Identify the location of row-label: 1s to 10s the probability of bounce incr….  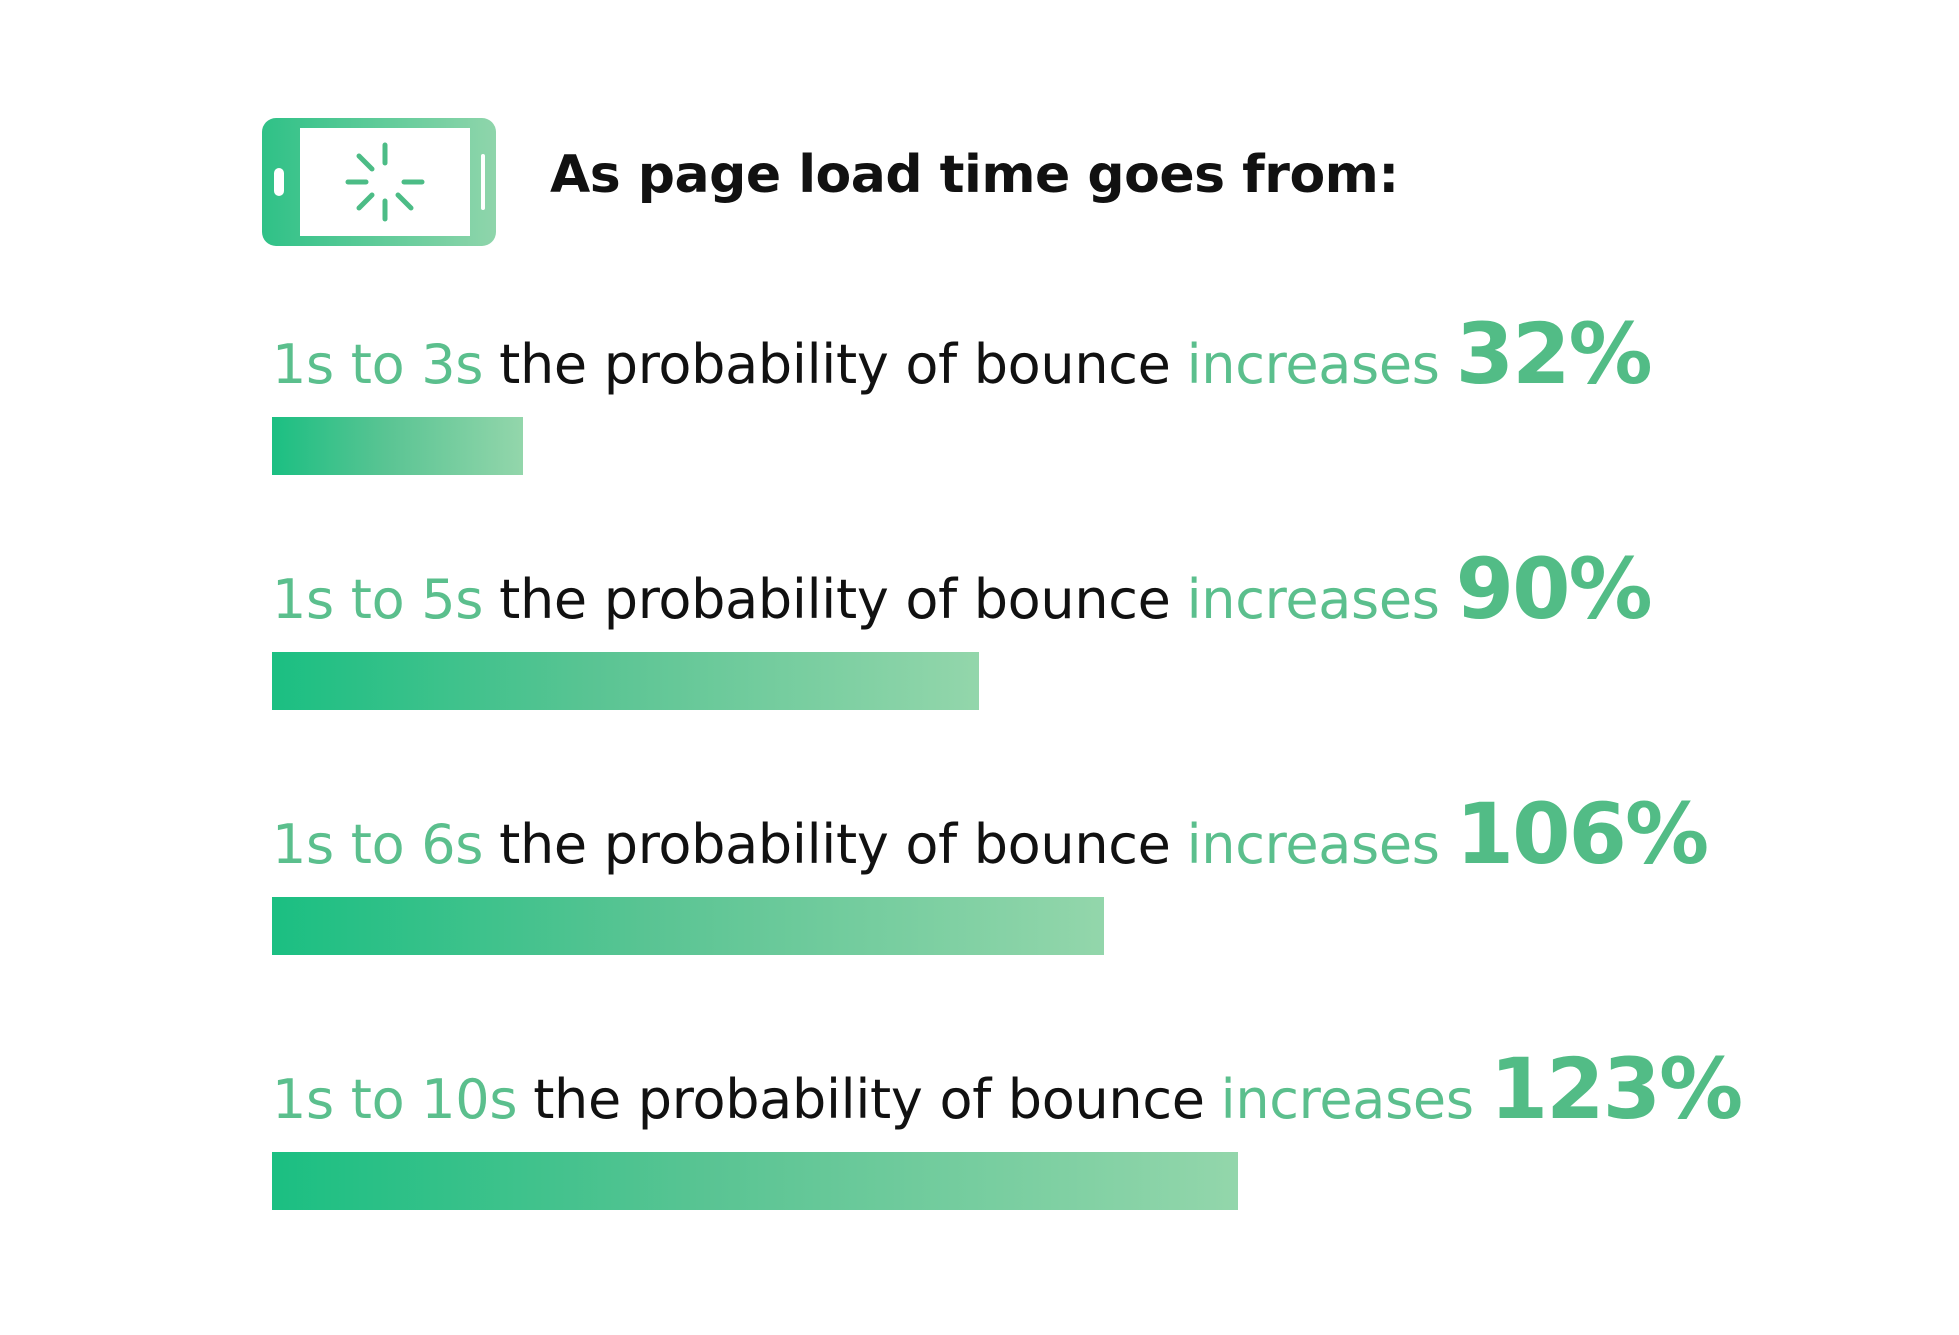
(1052, 1089).